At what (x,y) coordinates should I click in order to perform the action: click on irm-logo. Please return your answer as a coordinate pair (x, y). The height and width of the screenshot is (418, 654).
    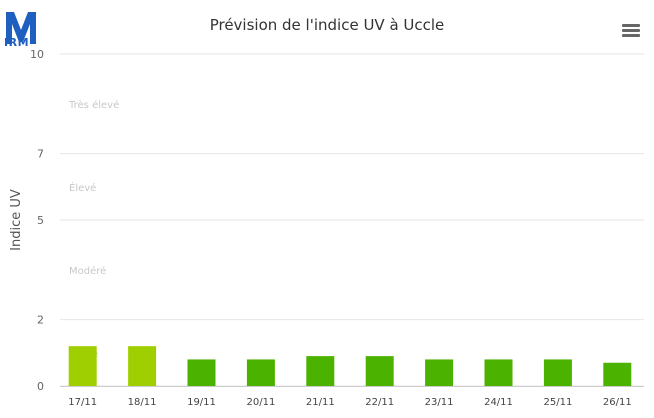
    Looking at the image, I should click on (21, 28).